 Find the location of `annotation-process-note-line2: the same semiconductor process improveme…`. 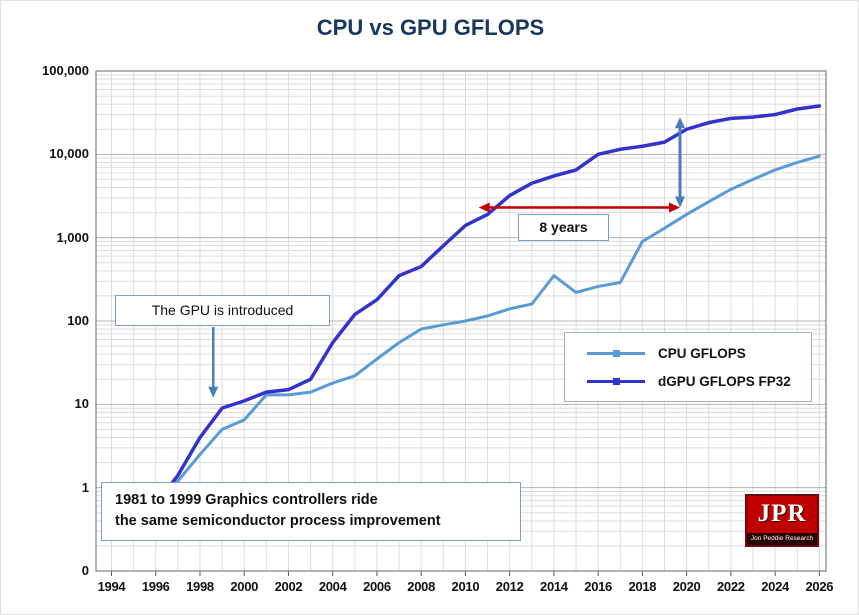

annotation-process-note-line2: the same semiconductor process improveme… is located at coordinates (278, 521).